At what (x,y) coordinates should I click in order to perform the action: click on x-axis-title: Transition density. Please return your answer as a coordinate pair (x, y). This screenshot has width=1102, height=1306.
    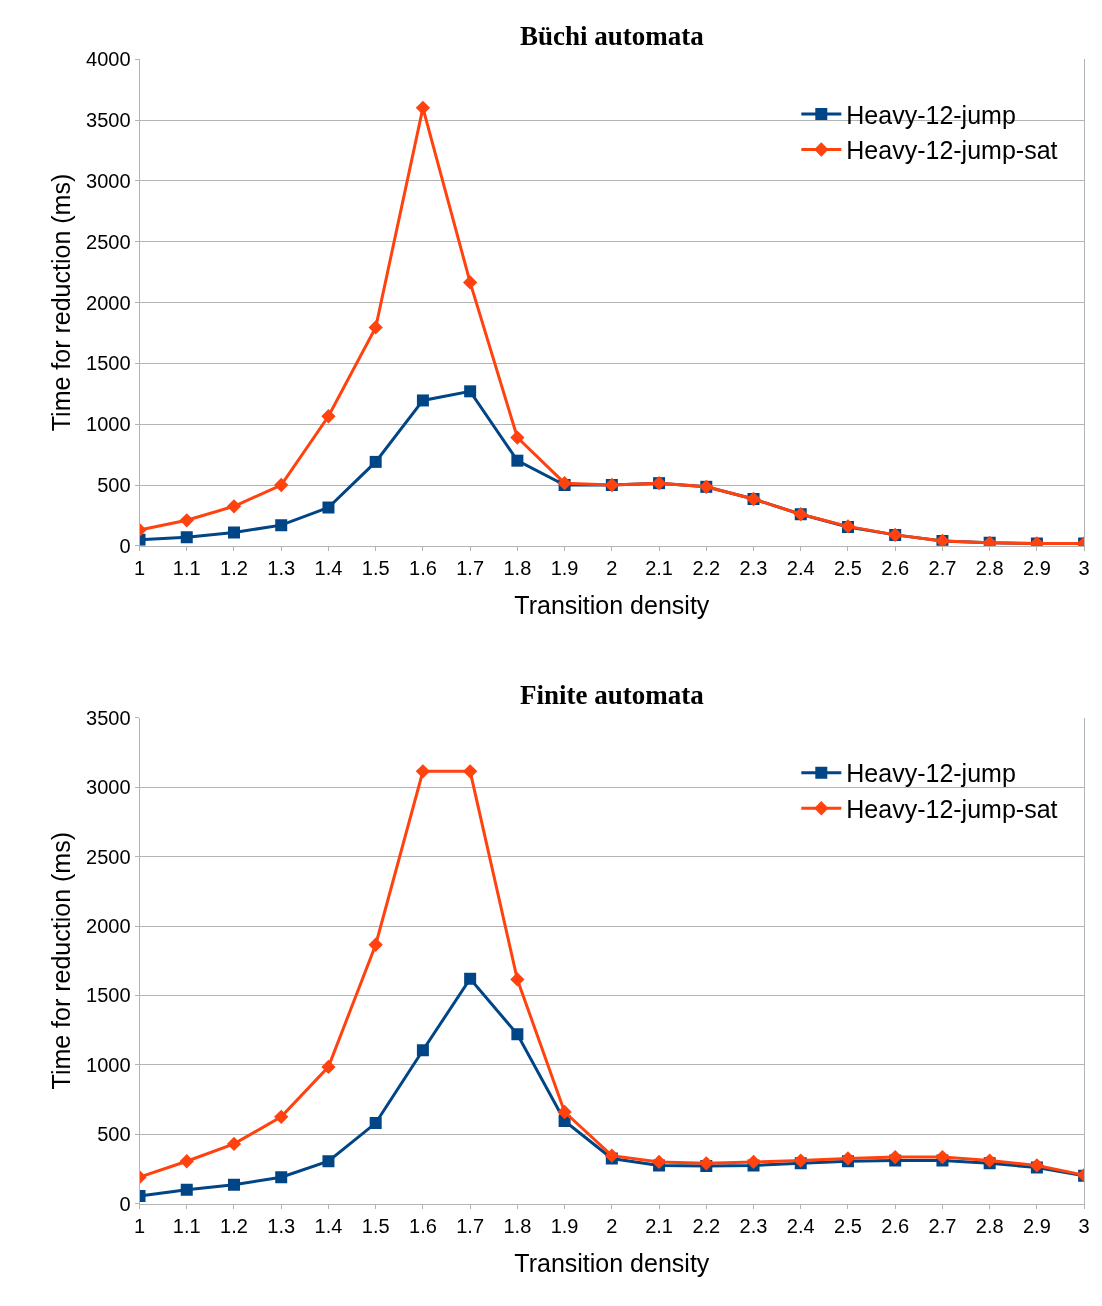
    Looking at the image, I should click on (612, 604).